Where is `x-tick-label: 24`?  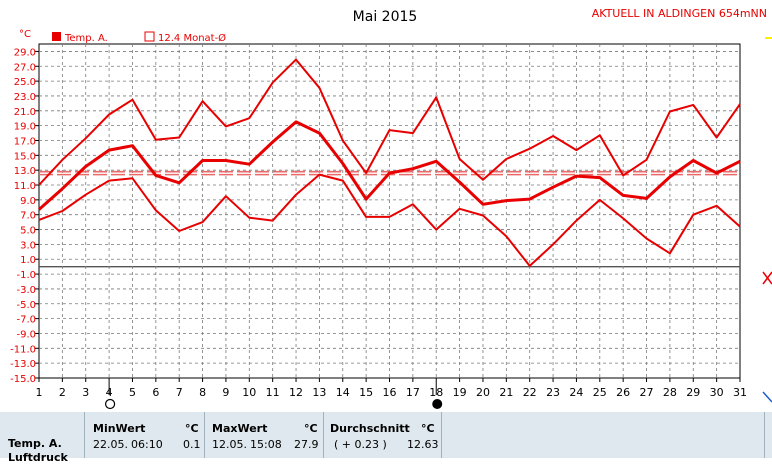 x-tick-label: 24 is located at coordinates (576, 392).